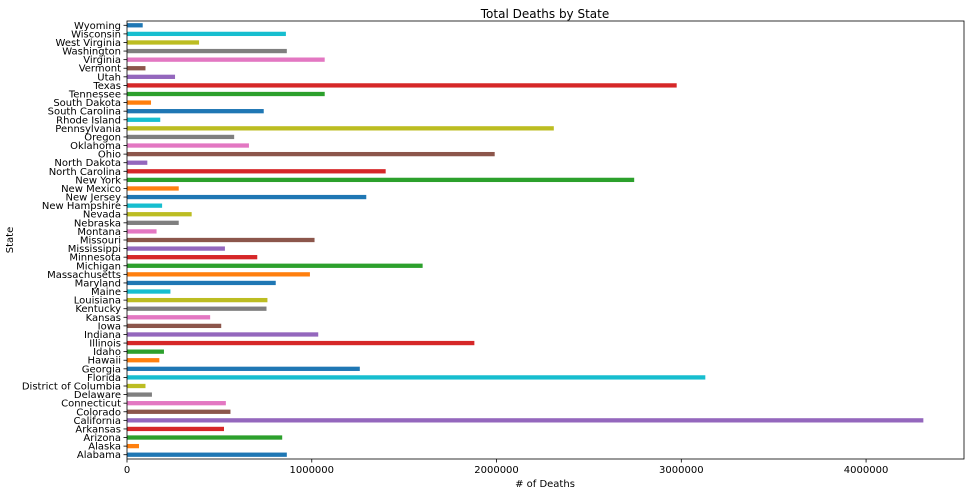 This screenshot has height=496, width=974. Describe the element at coordinates (181, 137) in the screenshot. I see `bar-oregon` at that location.